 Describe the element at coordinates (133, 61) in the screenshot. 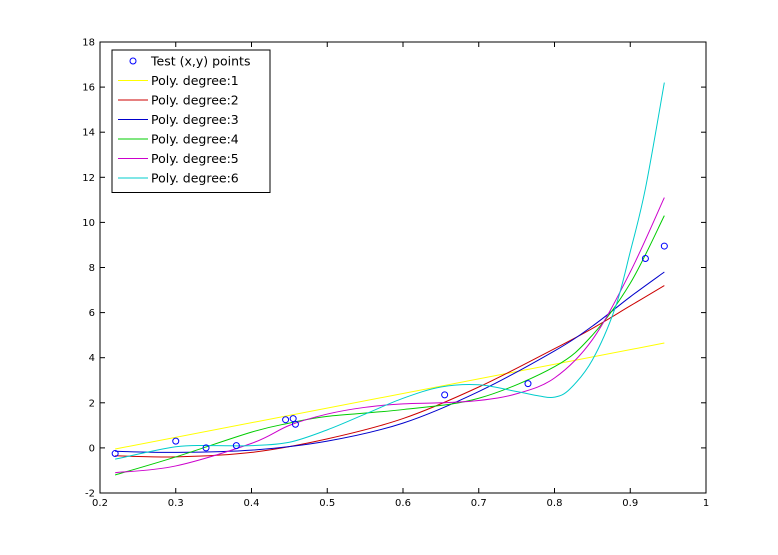

I see `legend-marker-points` at that location.